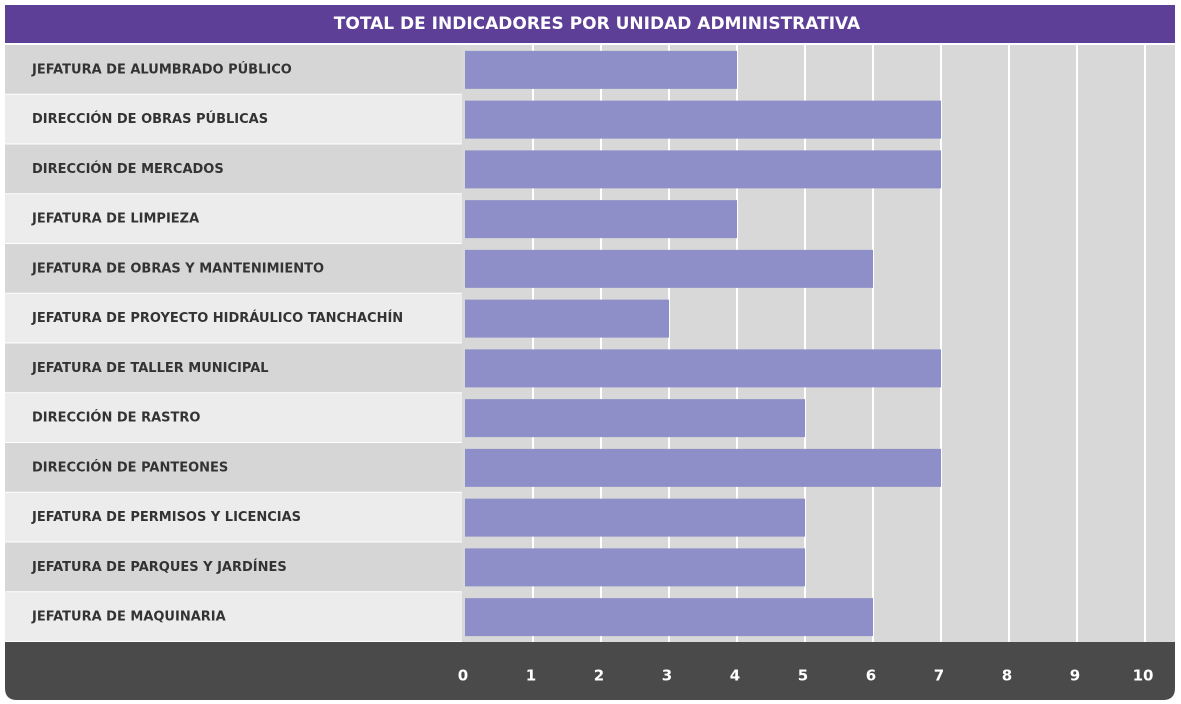 The image size is (1181, 704). I want to click on x-tick-label: 2, so click(599, 676).